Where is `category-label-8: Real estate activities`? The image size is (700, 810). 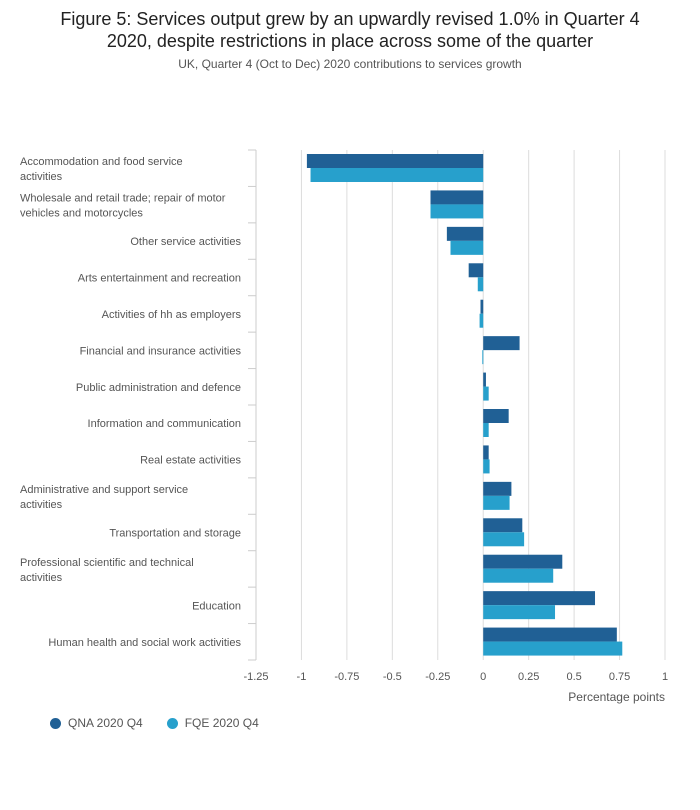 category-label-8: Real estate activities is located at coordinates (190, 461).